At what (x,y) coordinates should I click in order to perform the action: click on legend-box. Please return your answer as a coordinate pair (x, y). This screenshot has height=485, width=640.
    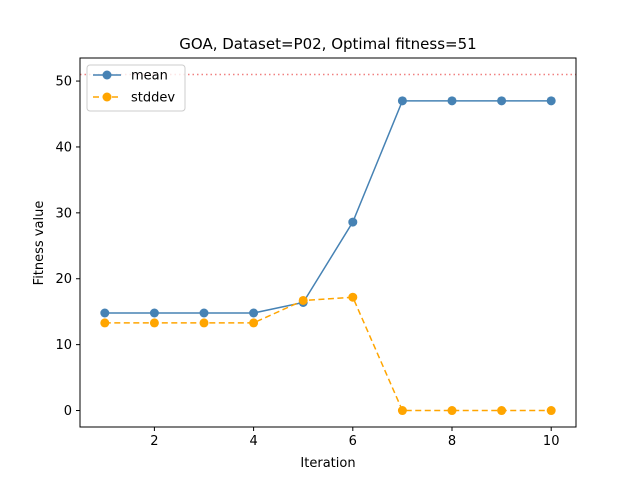
    Looking at the image, I should click on (136, 88).